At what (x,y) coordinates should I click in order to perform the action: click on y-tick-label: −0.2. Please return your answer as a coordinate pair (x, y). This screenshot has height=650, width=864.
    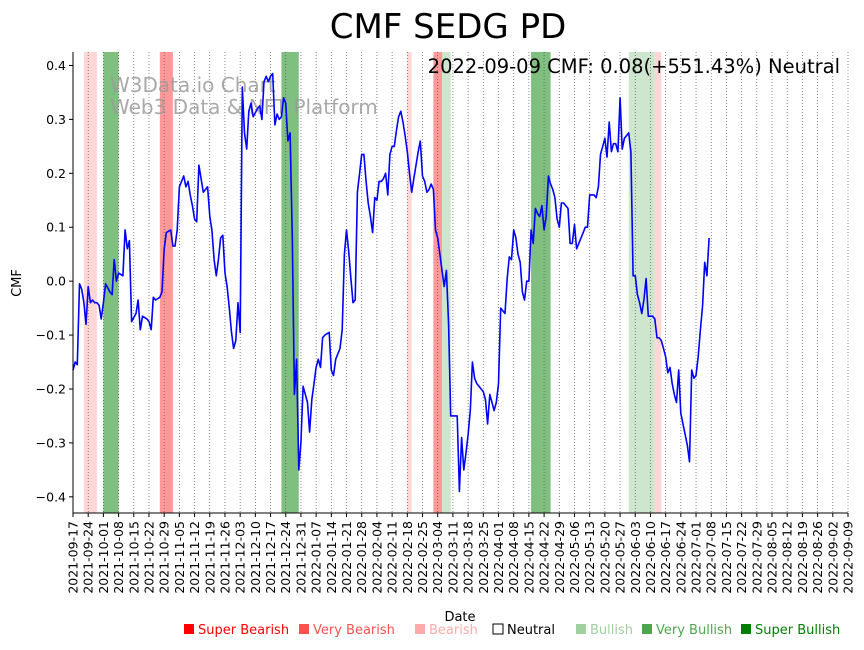
    Looking at the image, I should click on (51, 388).